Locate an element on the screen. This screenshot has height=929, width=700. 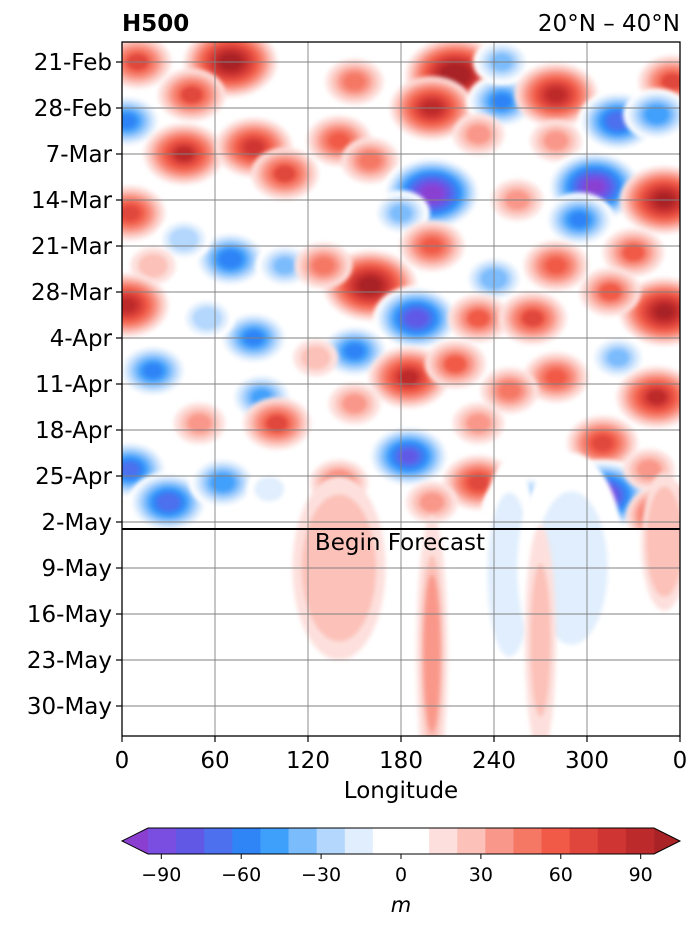
colorbar-tick-label: −60 is located at coordinates (241, 875).